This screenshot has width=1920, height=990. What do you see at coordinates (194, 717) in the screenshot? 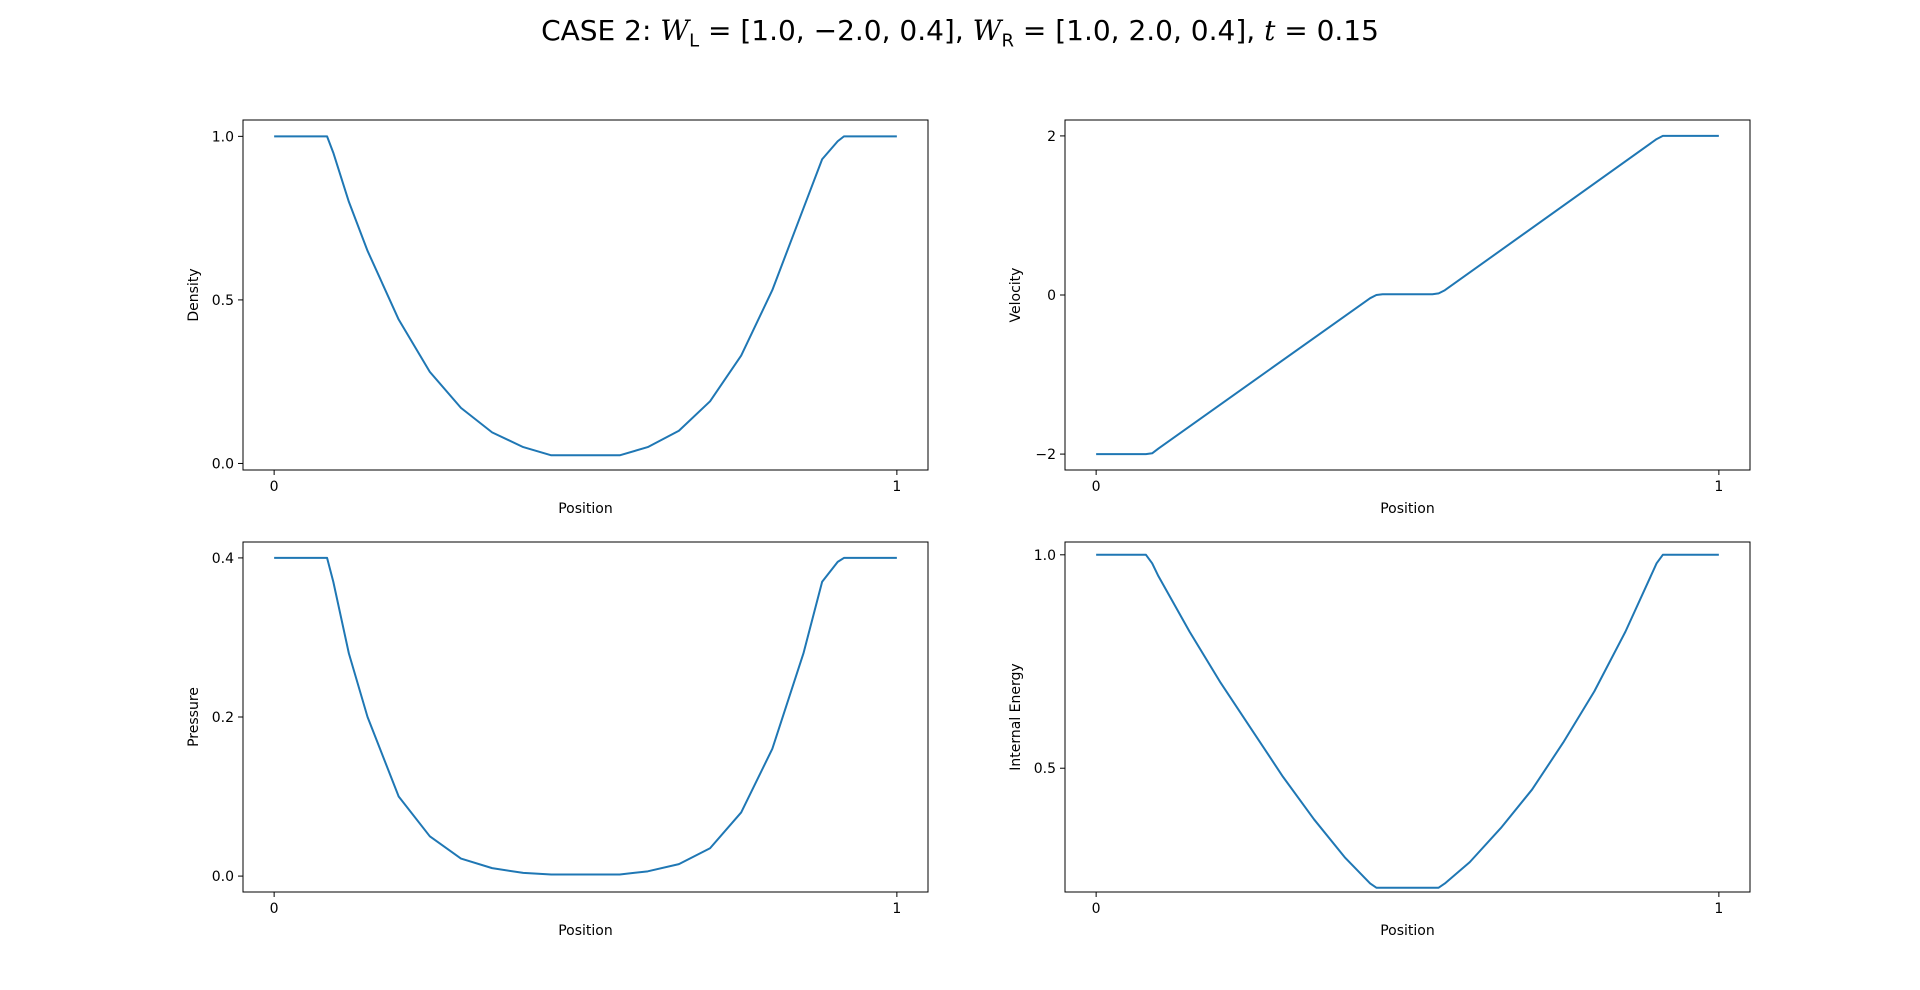
I see `y-axis-label: Pressure` at bounding box center [194, 717].